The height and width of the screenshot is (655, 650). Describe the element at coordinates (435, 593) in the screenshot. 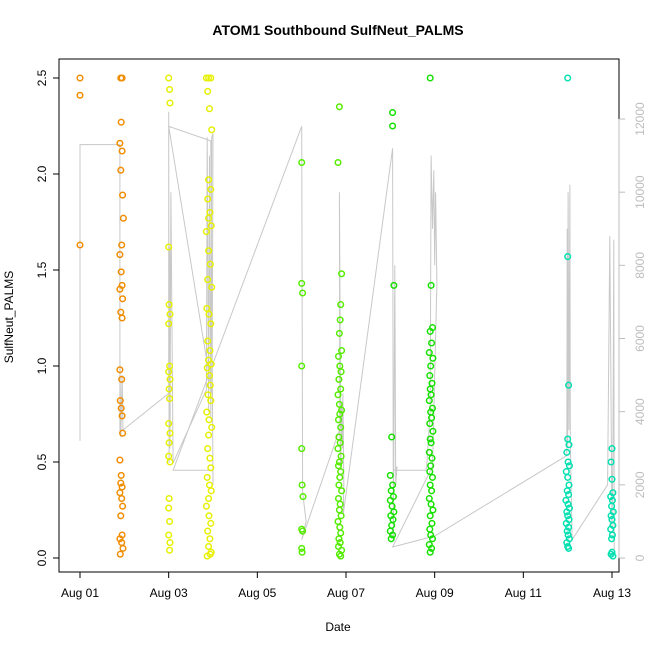

I see `x-tick-label: Aug 09` at that location.